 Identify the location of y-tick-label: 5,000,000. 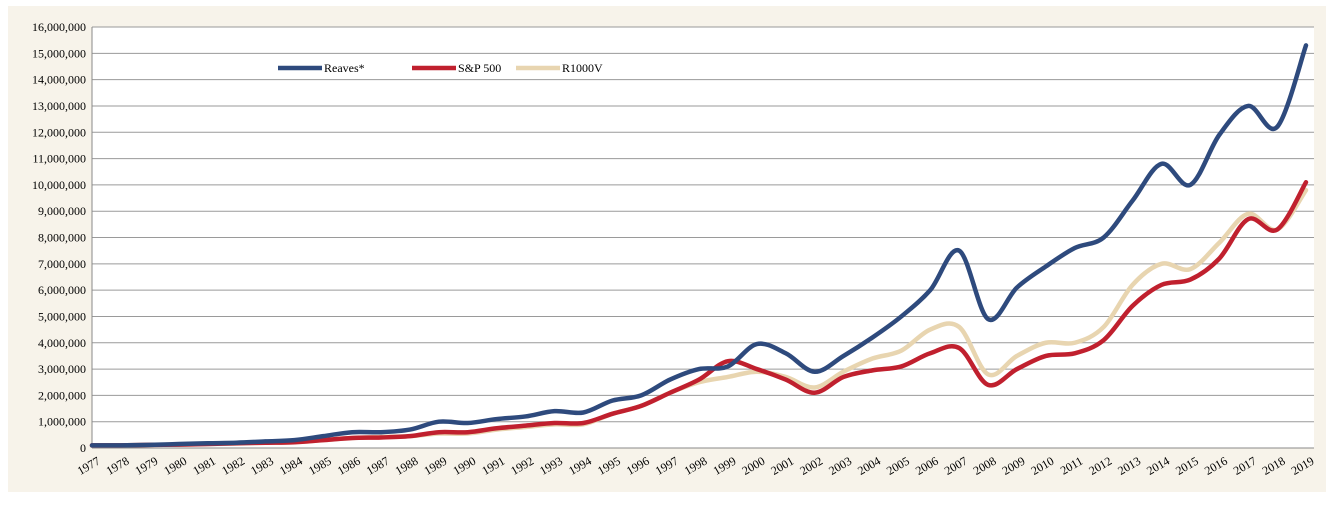
(62, 316).